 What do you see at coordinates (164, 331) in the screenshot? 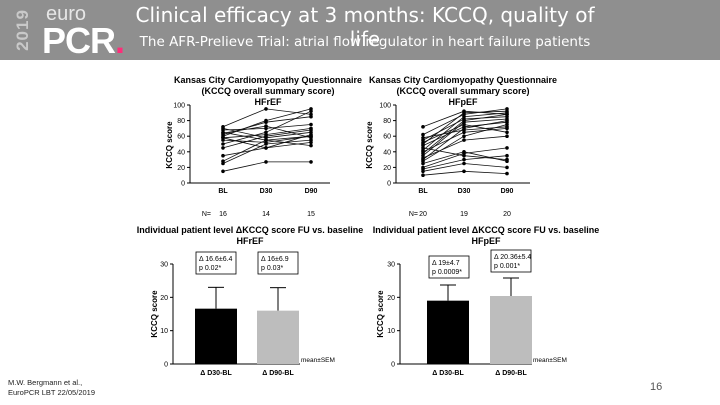
I see `y-tick-label: 10` at bounding box center [164, 331].